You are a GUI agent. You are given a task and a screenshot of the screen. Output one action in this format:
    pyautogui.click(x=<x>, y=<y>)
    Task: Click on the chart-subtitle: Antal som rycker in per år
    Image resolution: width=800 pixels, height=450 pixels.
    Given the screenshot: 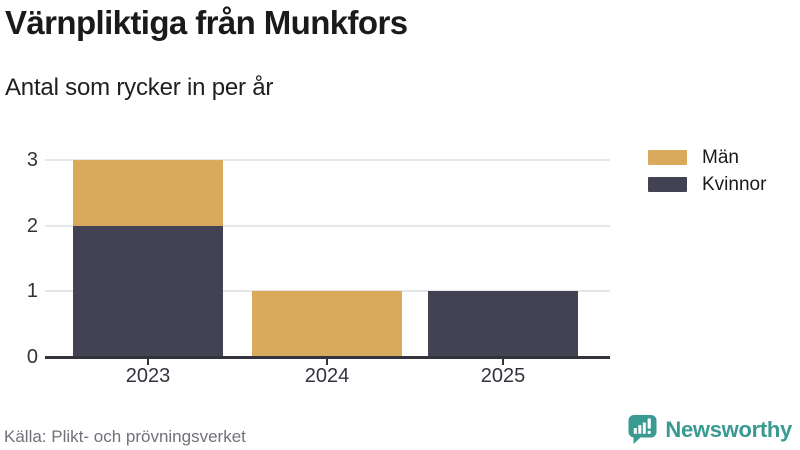 What is the action you would take?
    pyautogui.click(x=139, y=87)
    